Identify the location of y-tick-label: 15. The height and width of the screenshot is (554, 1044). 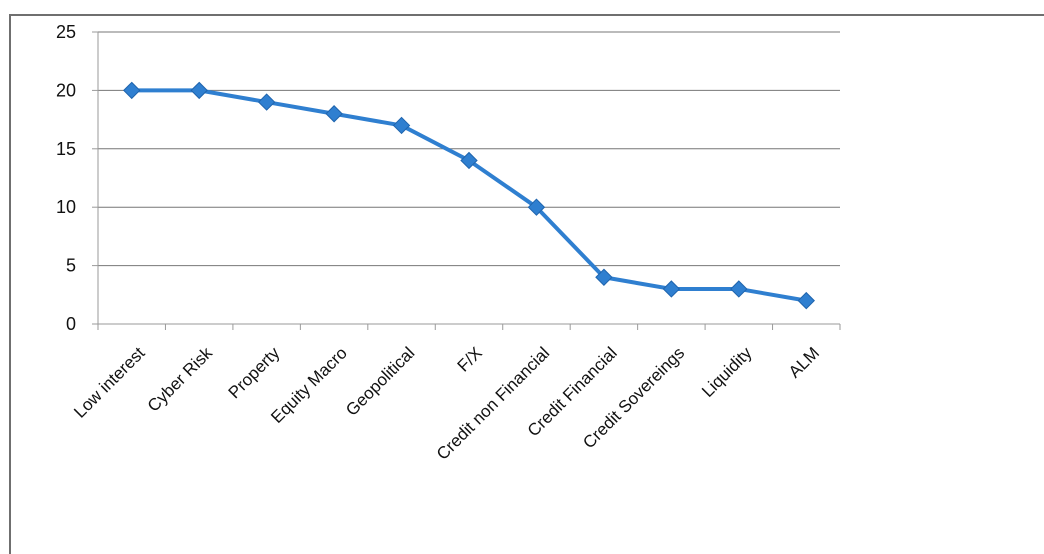
(66, 149).